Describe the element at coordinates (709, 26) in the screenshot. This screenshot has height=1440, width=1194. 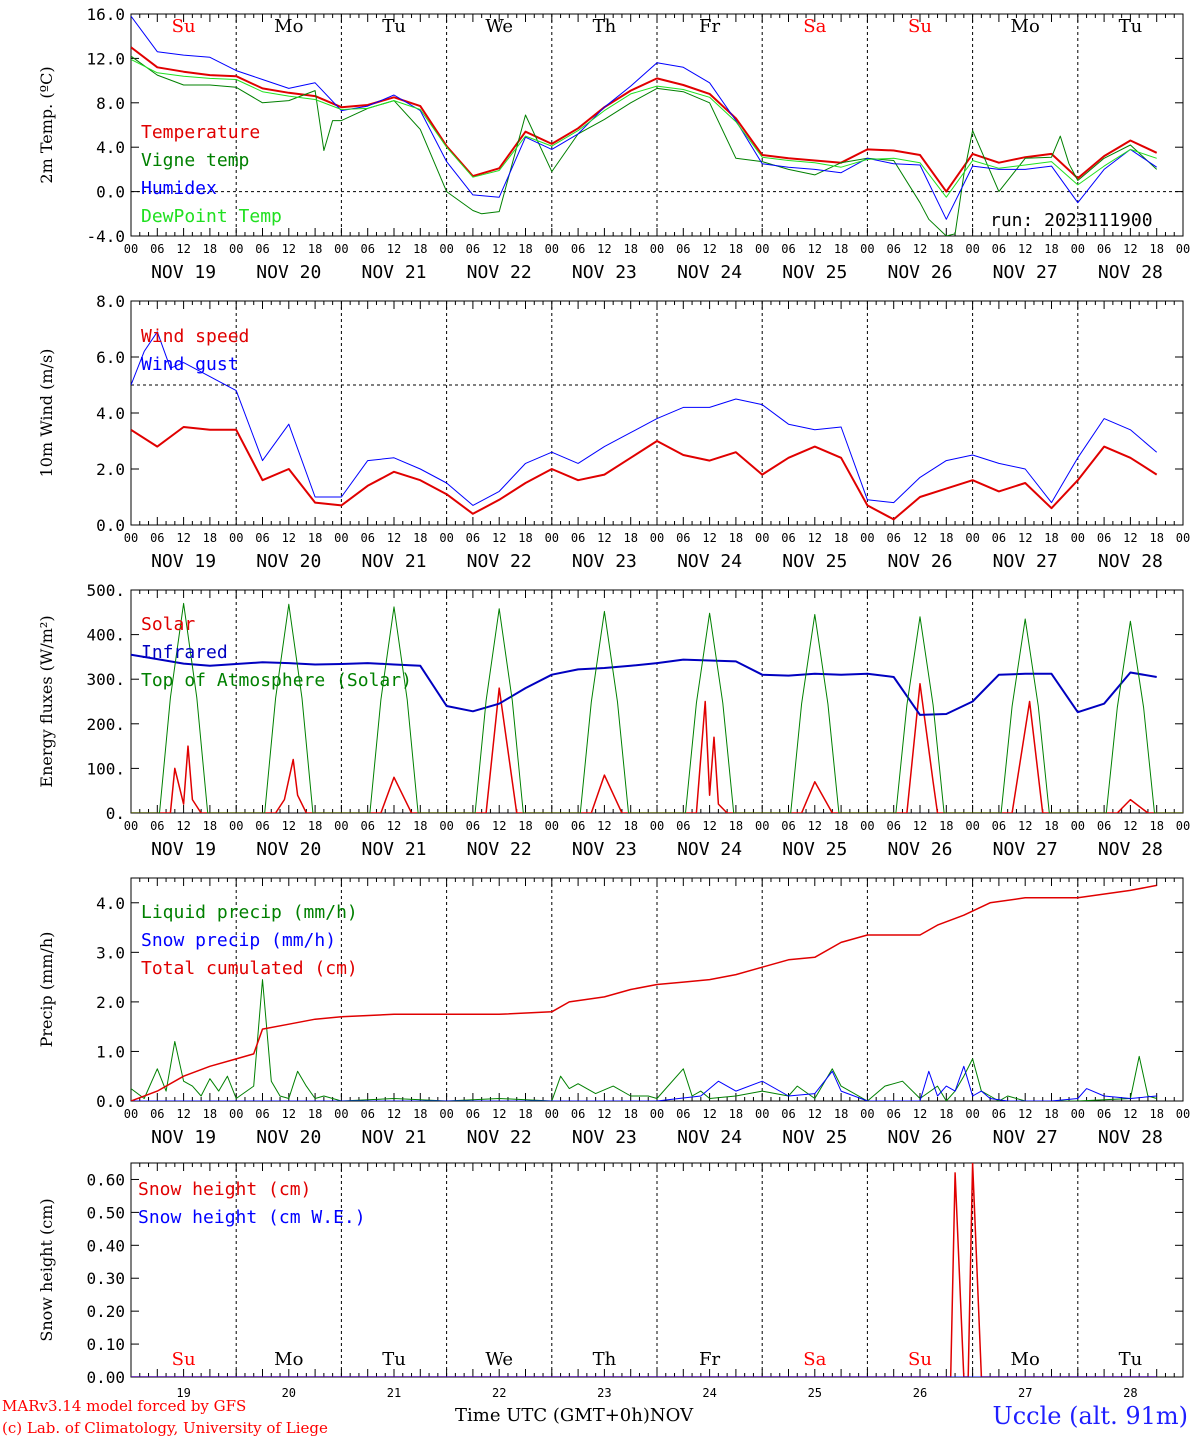
I see `weekday-label: Fr` at that location.